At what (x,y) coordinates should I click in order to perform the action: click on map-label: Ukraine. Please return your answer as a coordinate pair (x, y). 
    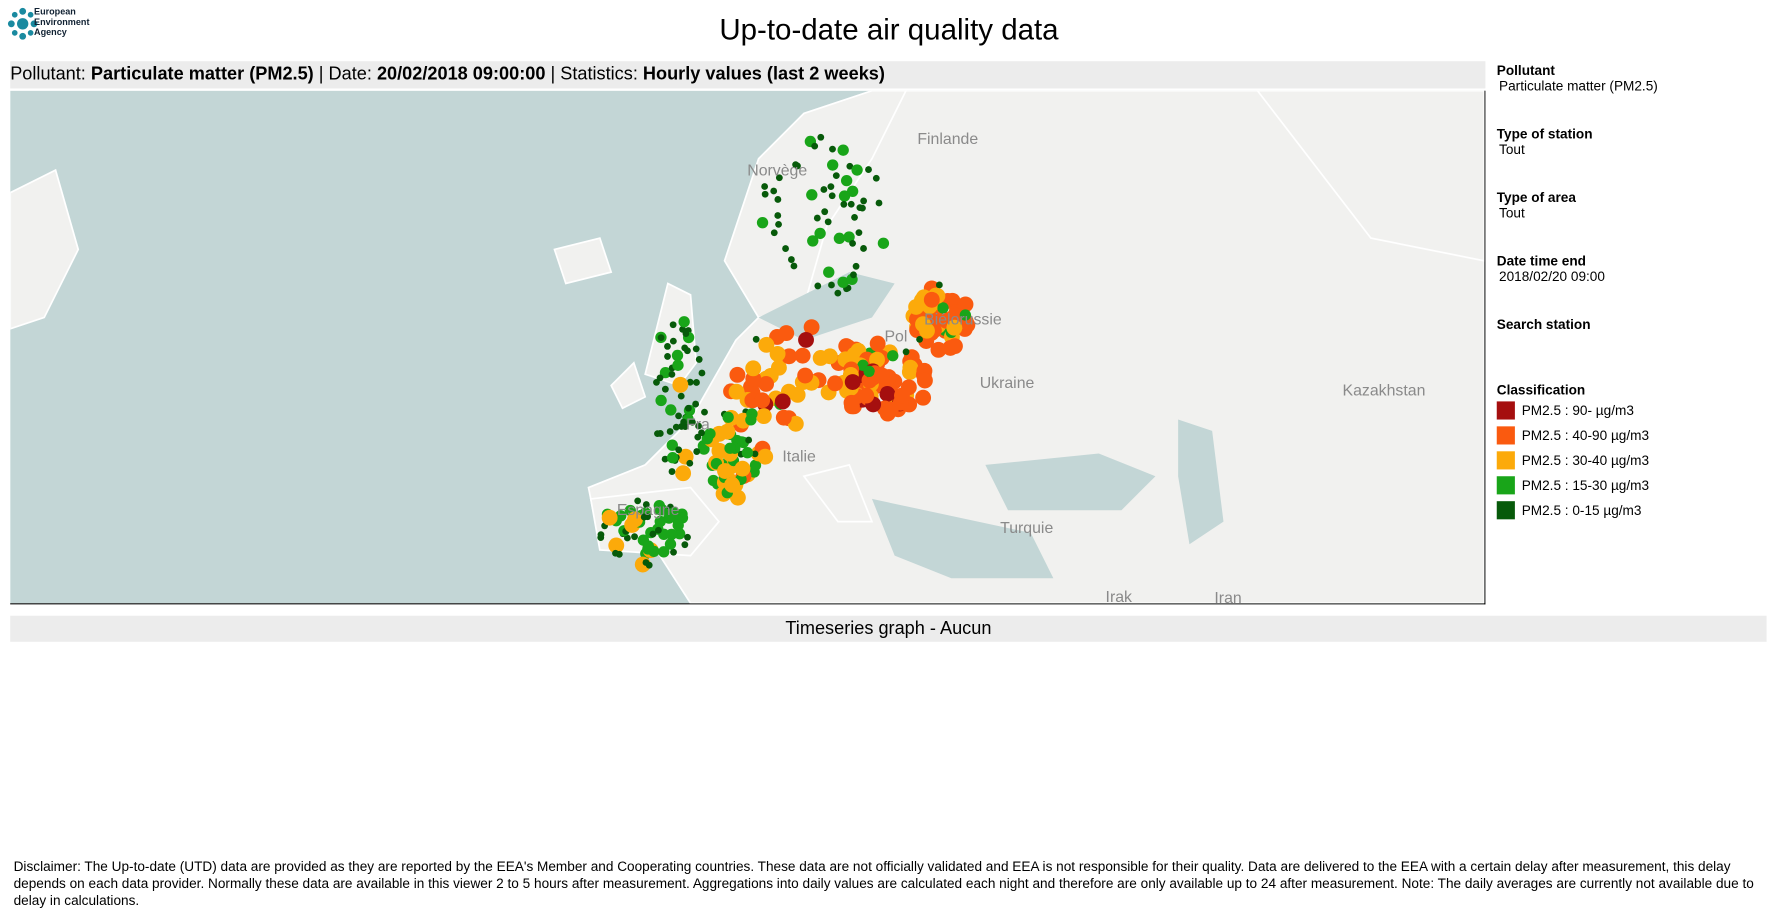
    Looking at the image, I should click on (1007, 383).